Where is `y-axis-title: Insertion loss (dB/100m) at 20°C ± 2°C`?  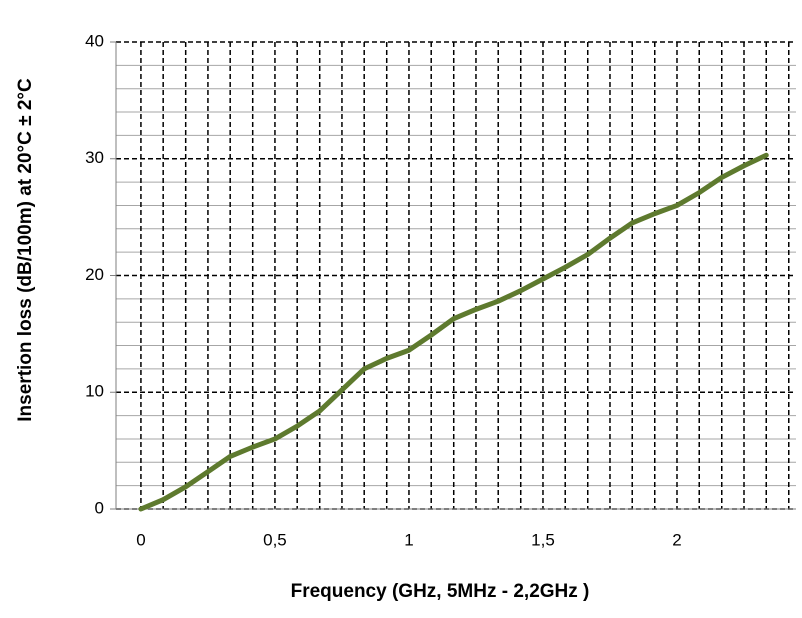 y-axis-title: Insertion loss (dB/100m) at 20°C ± 2°C is located at coordinates (25, 250).